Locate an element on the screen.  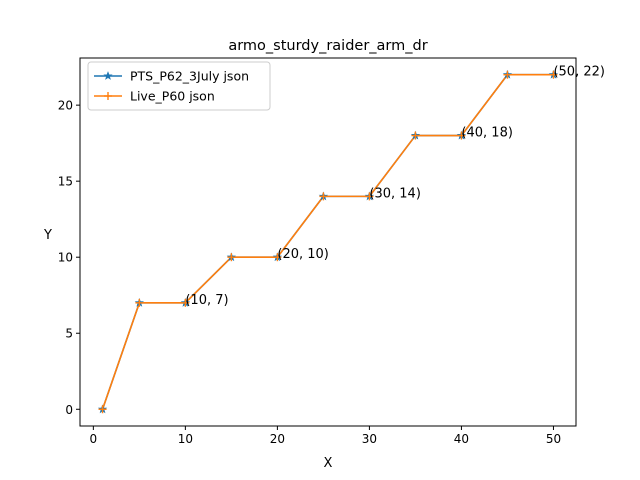
y-tick-label: 5 is located at coordinates (69, 334).